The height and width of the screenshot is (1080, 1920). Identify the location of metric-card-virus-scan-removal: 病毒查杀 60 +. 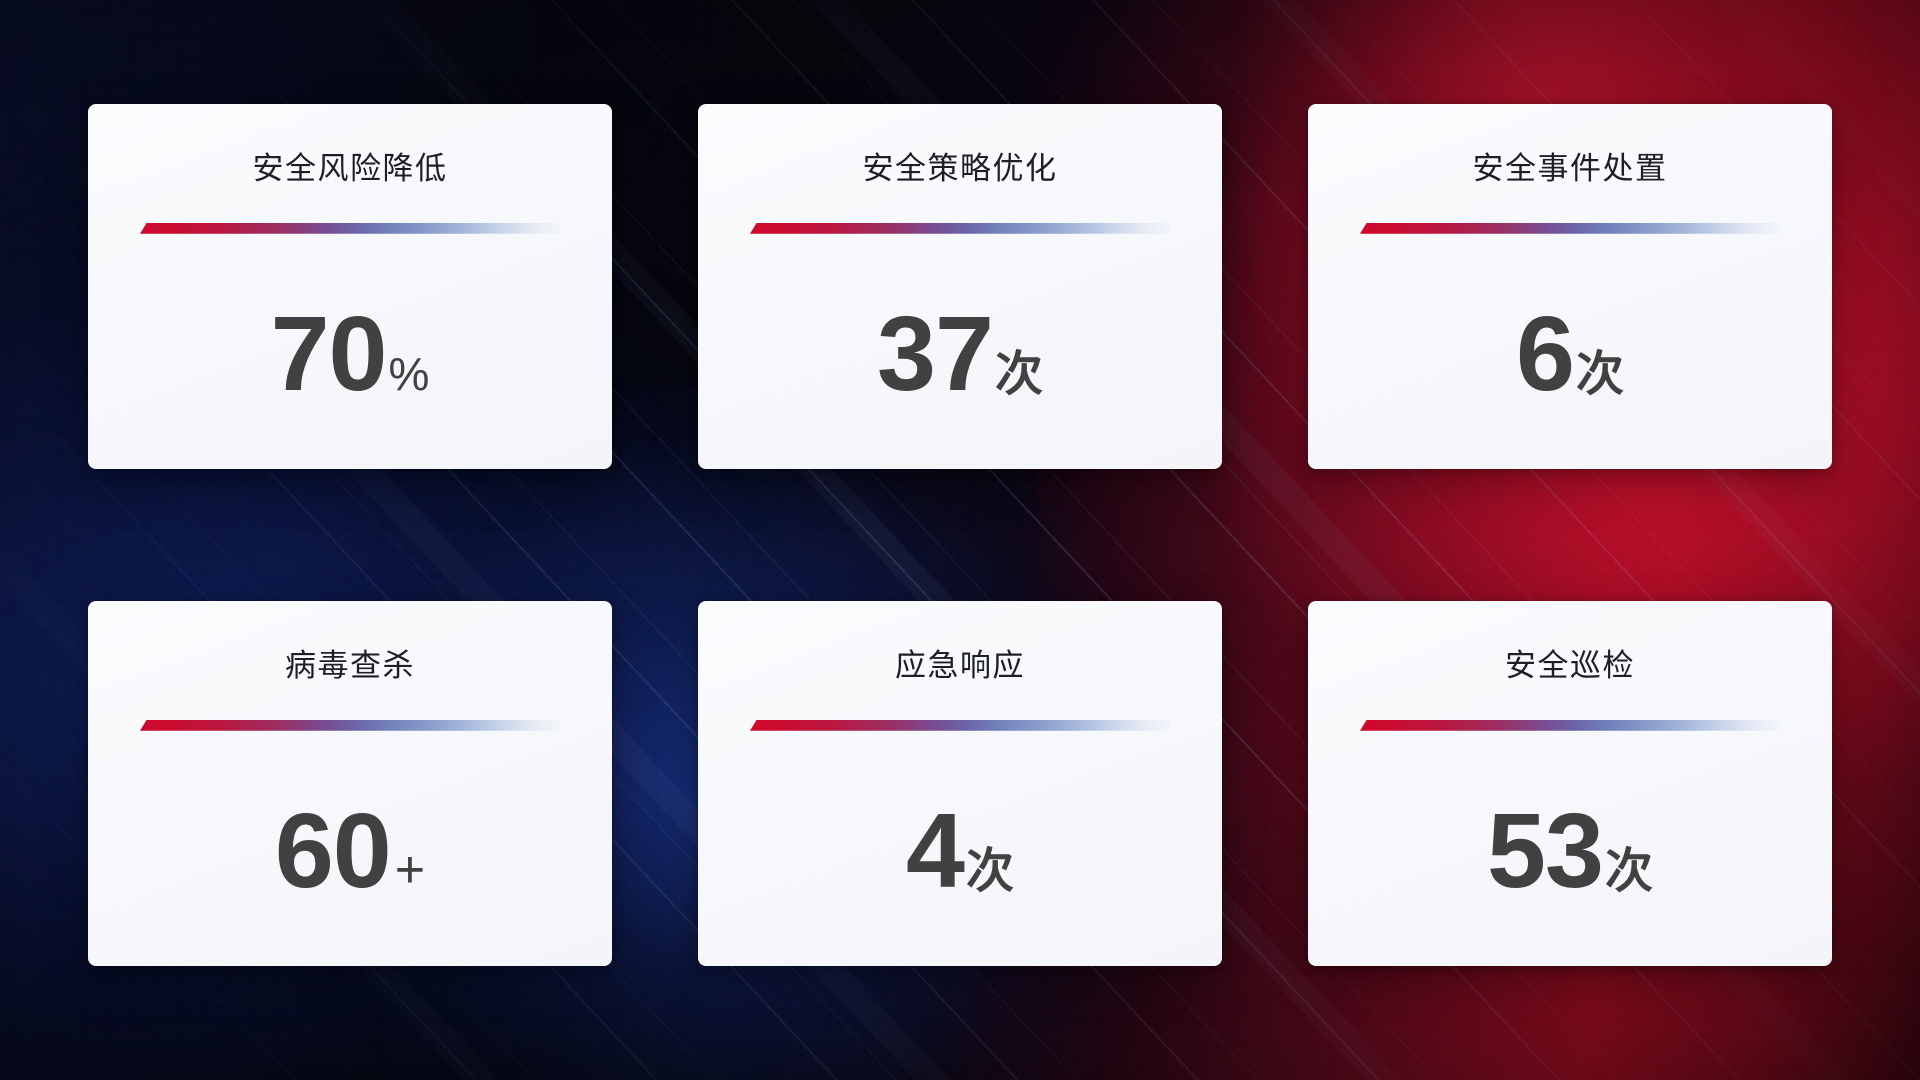
(350, 783).